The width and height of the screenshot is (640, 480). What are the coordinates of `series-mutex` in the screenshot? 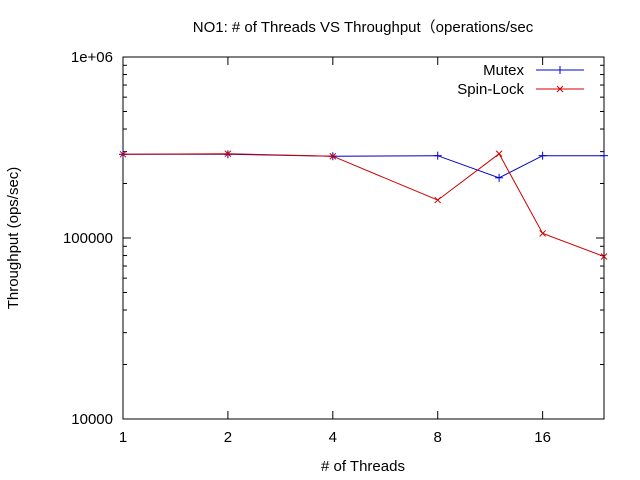 It's located at (363, 166).